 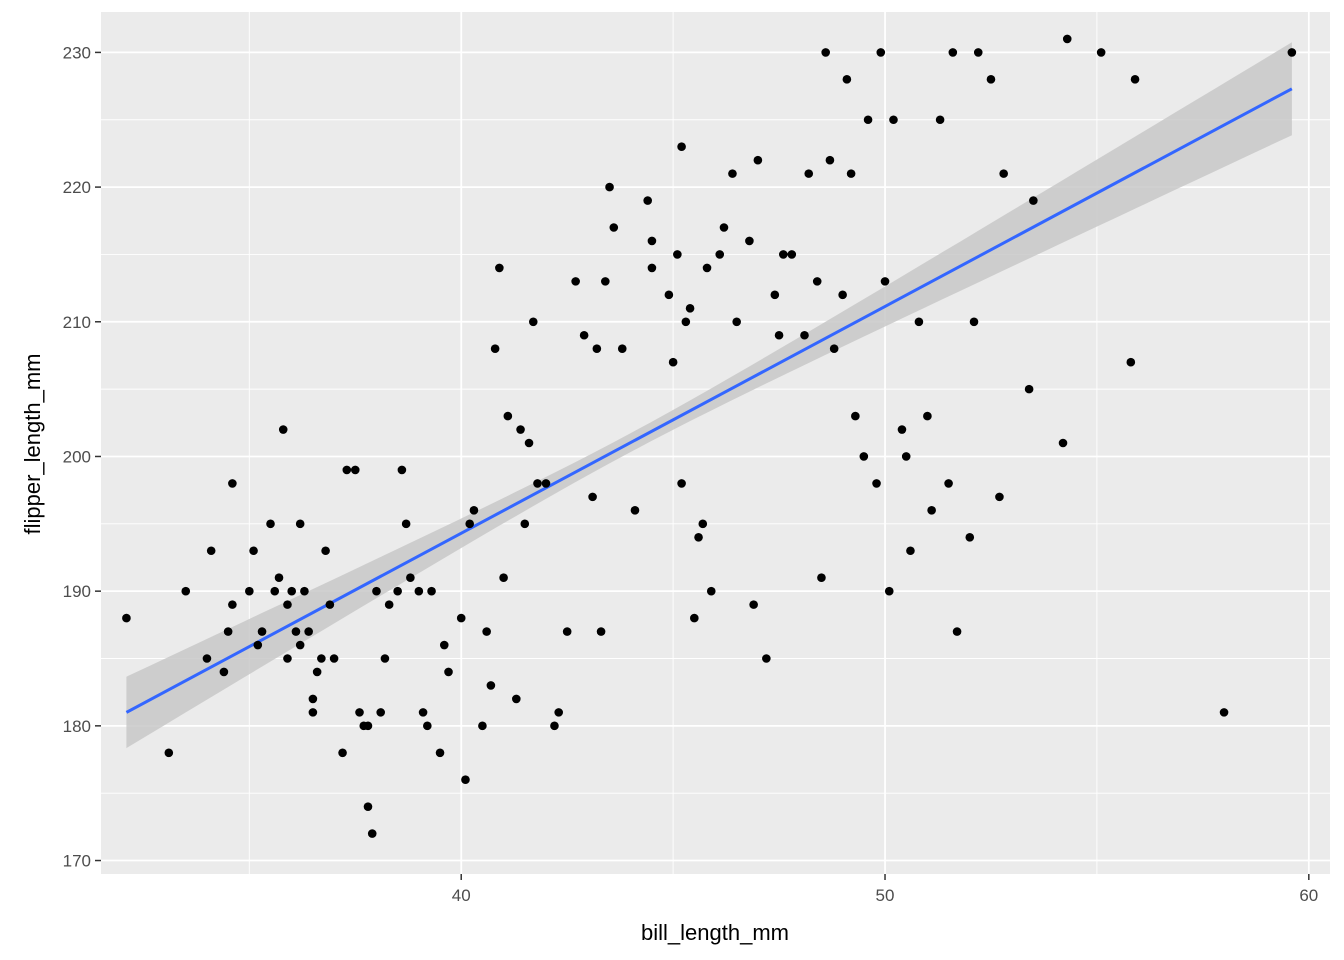 What do you see at coordinates (32, 444) in the screenshot?
I see `y-axis-title: flipper_length_mm` at bounding box center [32, 444].